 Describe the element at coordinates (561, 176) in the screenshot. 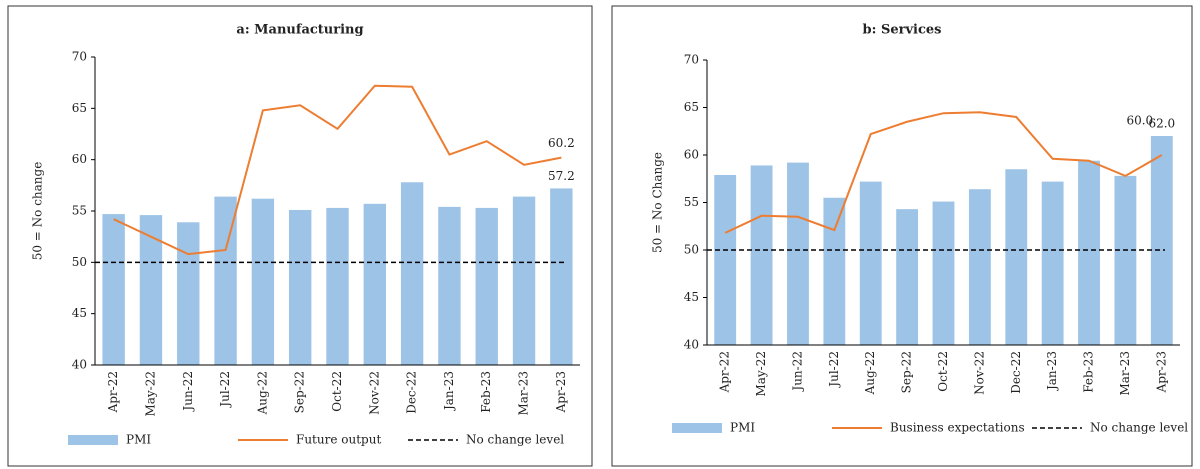

I see `data-label: 57.2` at that location.